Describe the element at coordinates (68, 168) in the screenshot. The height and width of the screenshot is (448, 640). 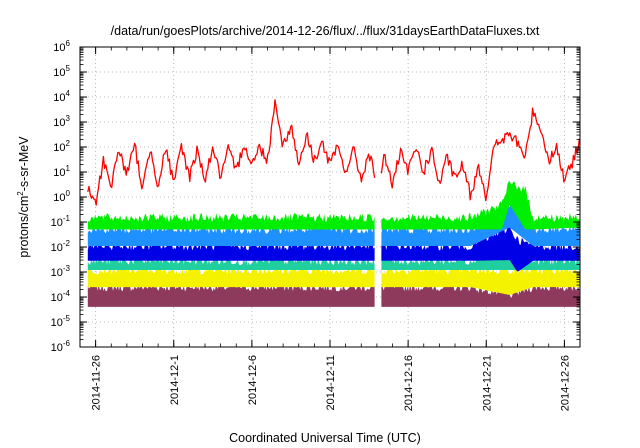
I see `y-tick-exp: 1` at that location.